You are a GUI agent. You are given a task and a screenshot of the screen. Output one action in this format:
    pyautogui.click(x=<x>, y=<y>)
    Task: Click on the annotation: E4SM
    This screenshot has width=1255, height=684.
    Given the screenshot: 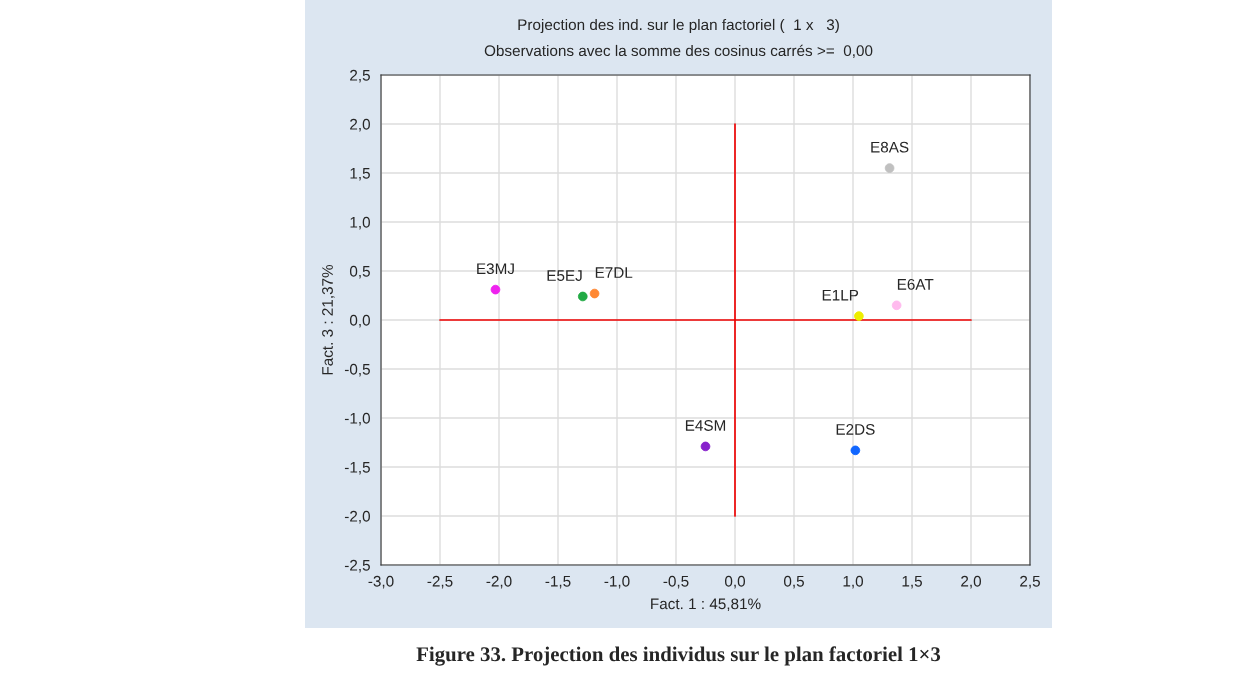 What is the action you would take?
    pyautogui.click(x=705, y=425)
    